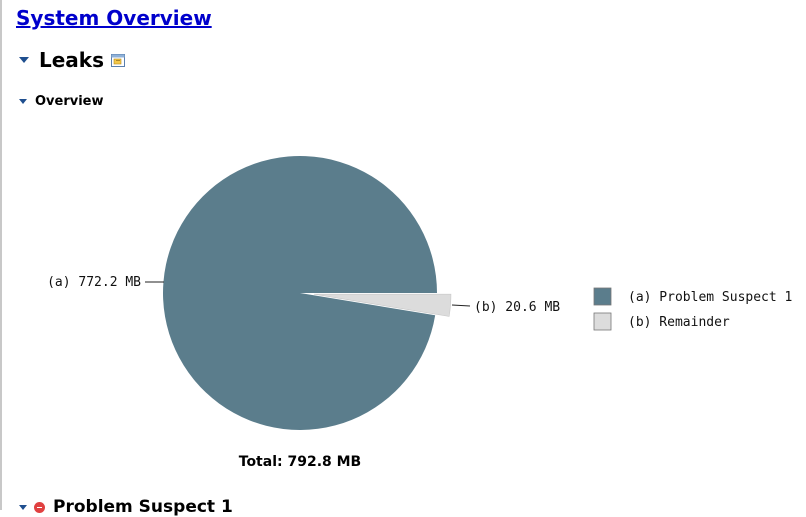 This screenshot has width=806, height=517. I want to click on legend-label: (b) Remainder, so click(679, 322).